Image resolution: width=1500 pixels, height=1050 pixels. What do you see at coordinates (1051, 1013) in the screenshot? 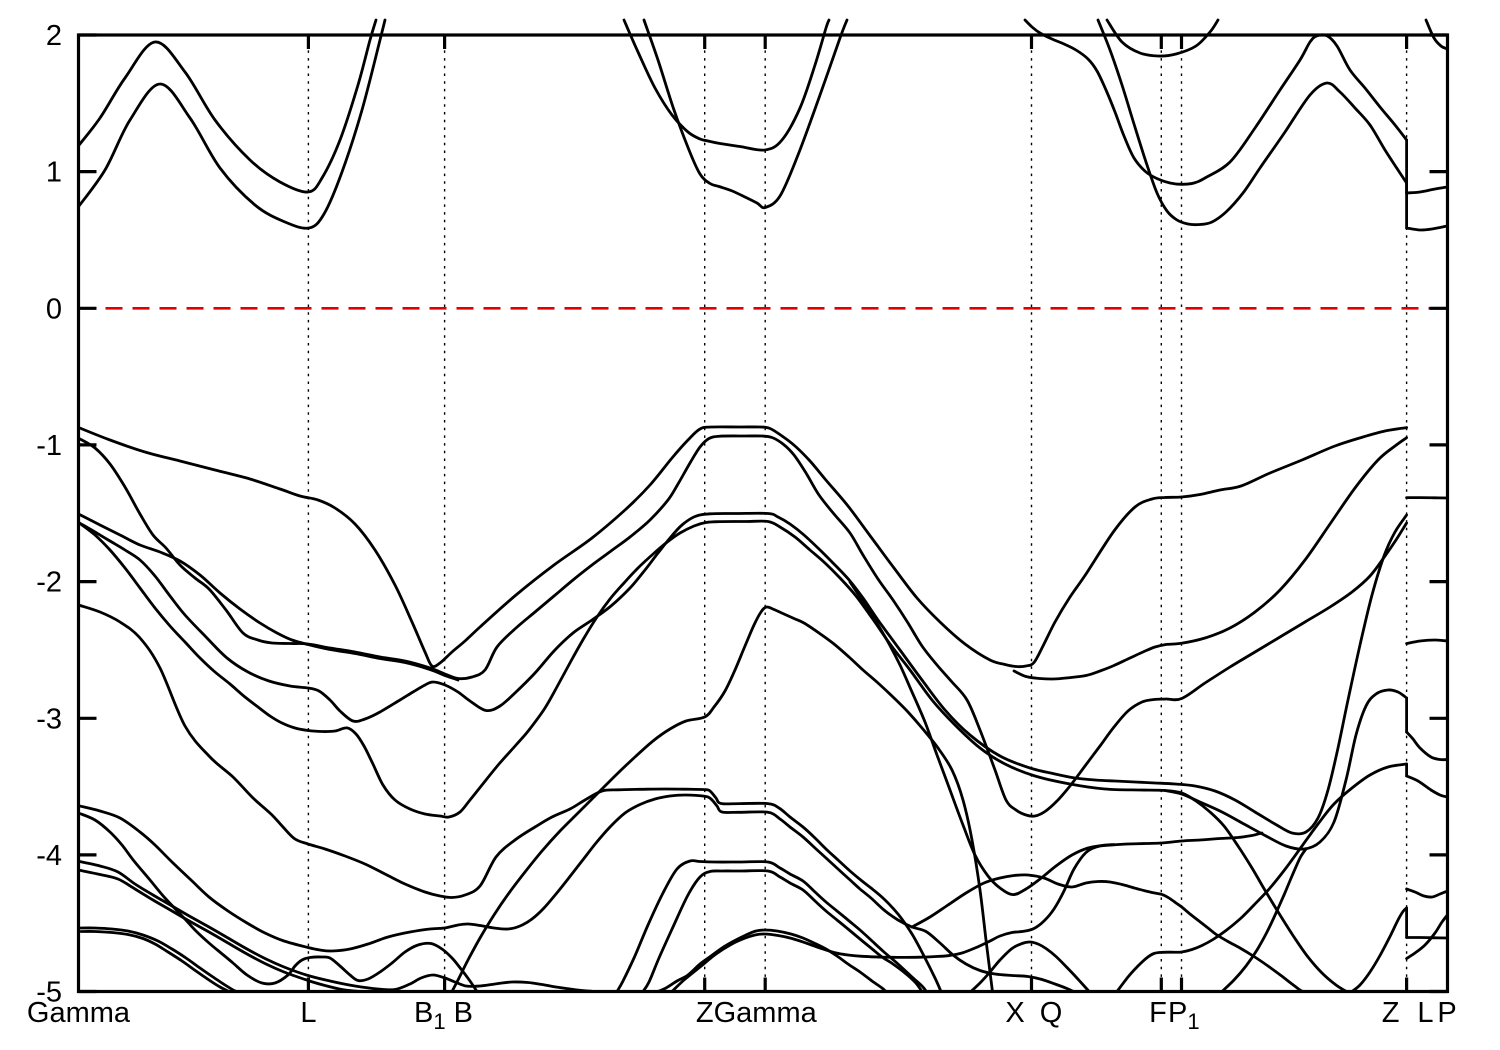
I see `svg-text: Q` at bounding box center [1051, 1013].